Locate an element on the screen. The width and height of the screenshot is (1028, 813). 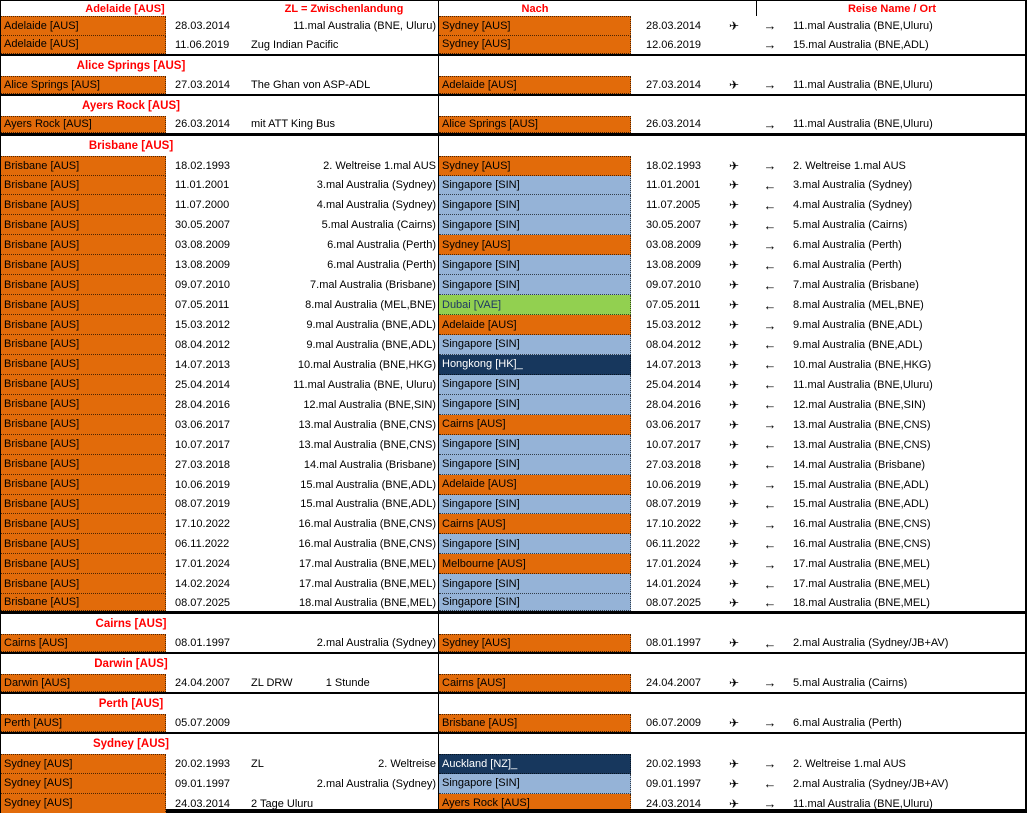
arrival-date-cell: 28.04.2016 is located at coordinates (674, 404).